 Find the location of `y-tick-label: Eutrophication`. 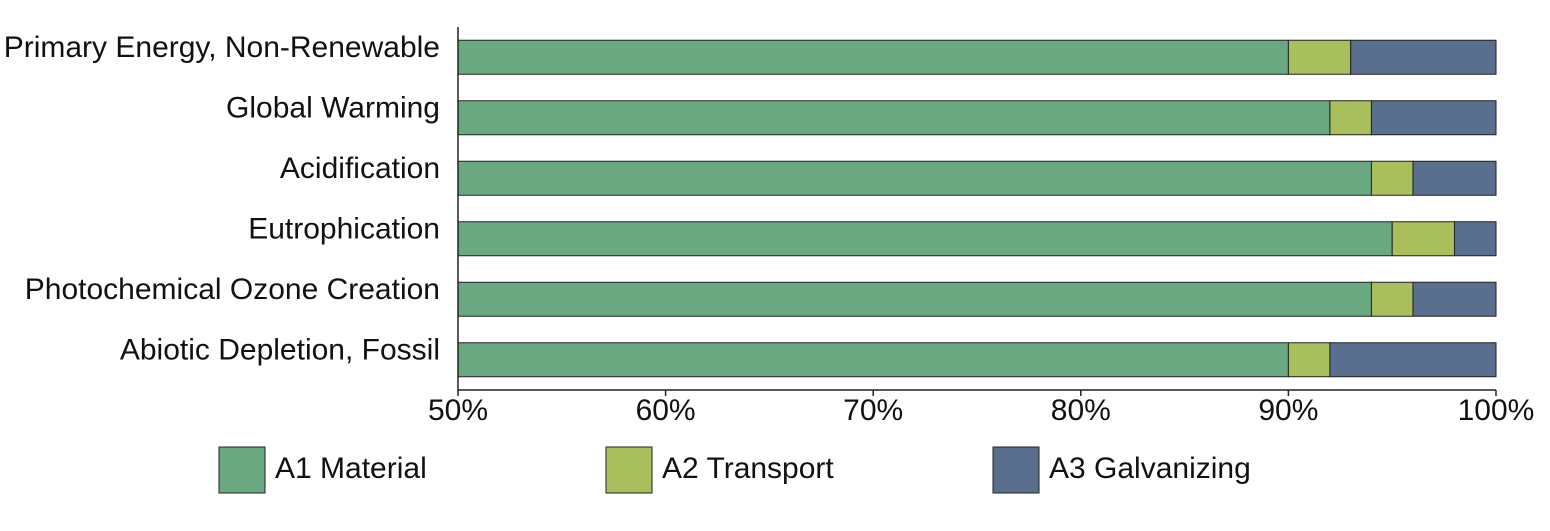

y-tick-label: Eutrophication is located at coordinates (344, 229).